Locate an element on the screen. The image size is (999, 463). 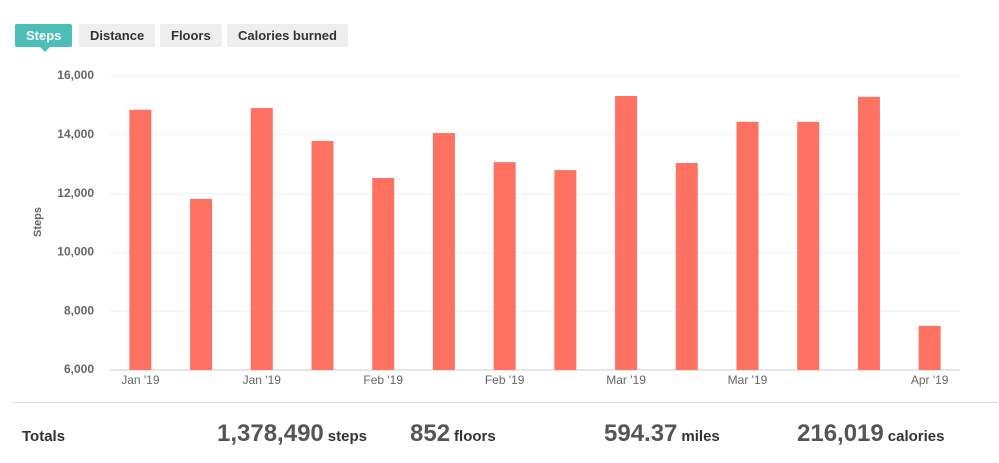
x-tick-label: Apr '19 is located at coordinates (930, 380).